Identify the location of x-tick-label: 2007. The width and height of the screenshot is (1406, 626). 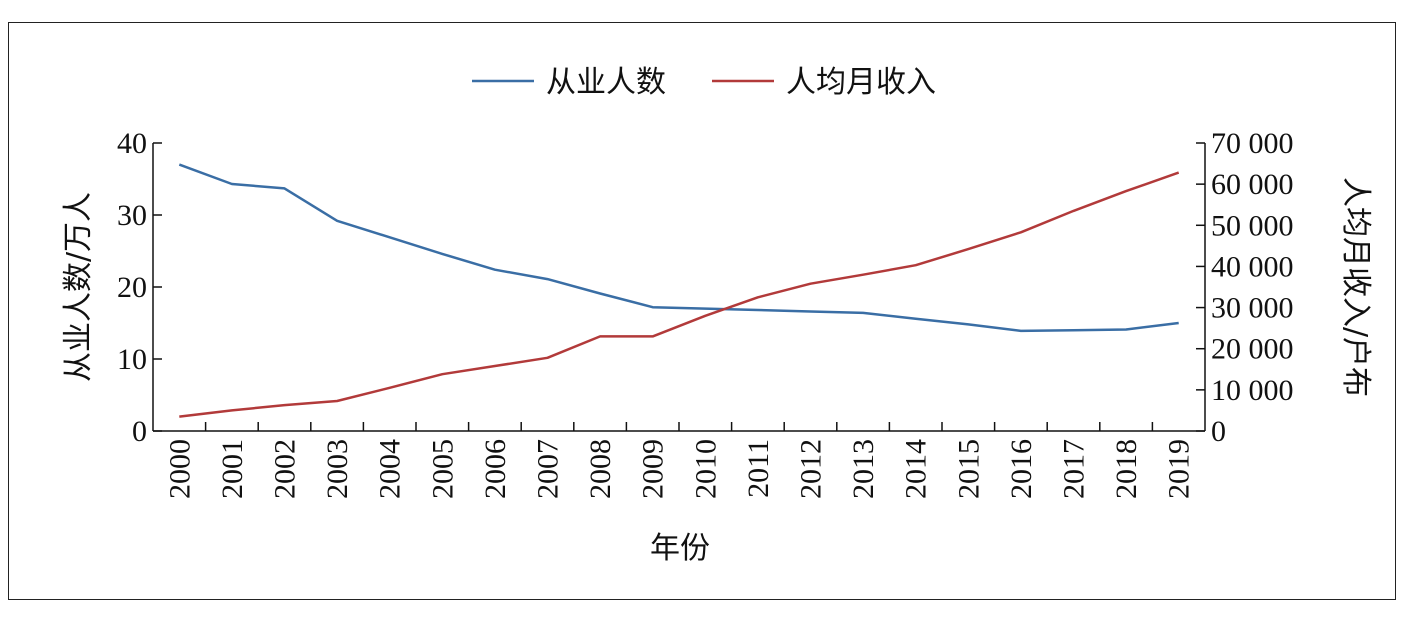
(548, 469).